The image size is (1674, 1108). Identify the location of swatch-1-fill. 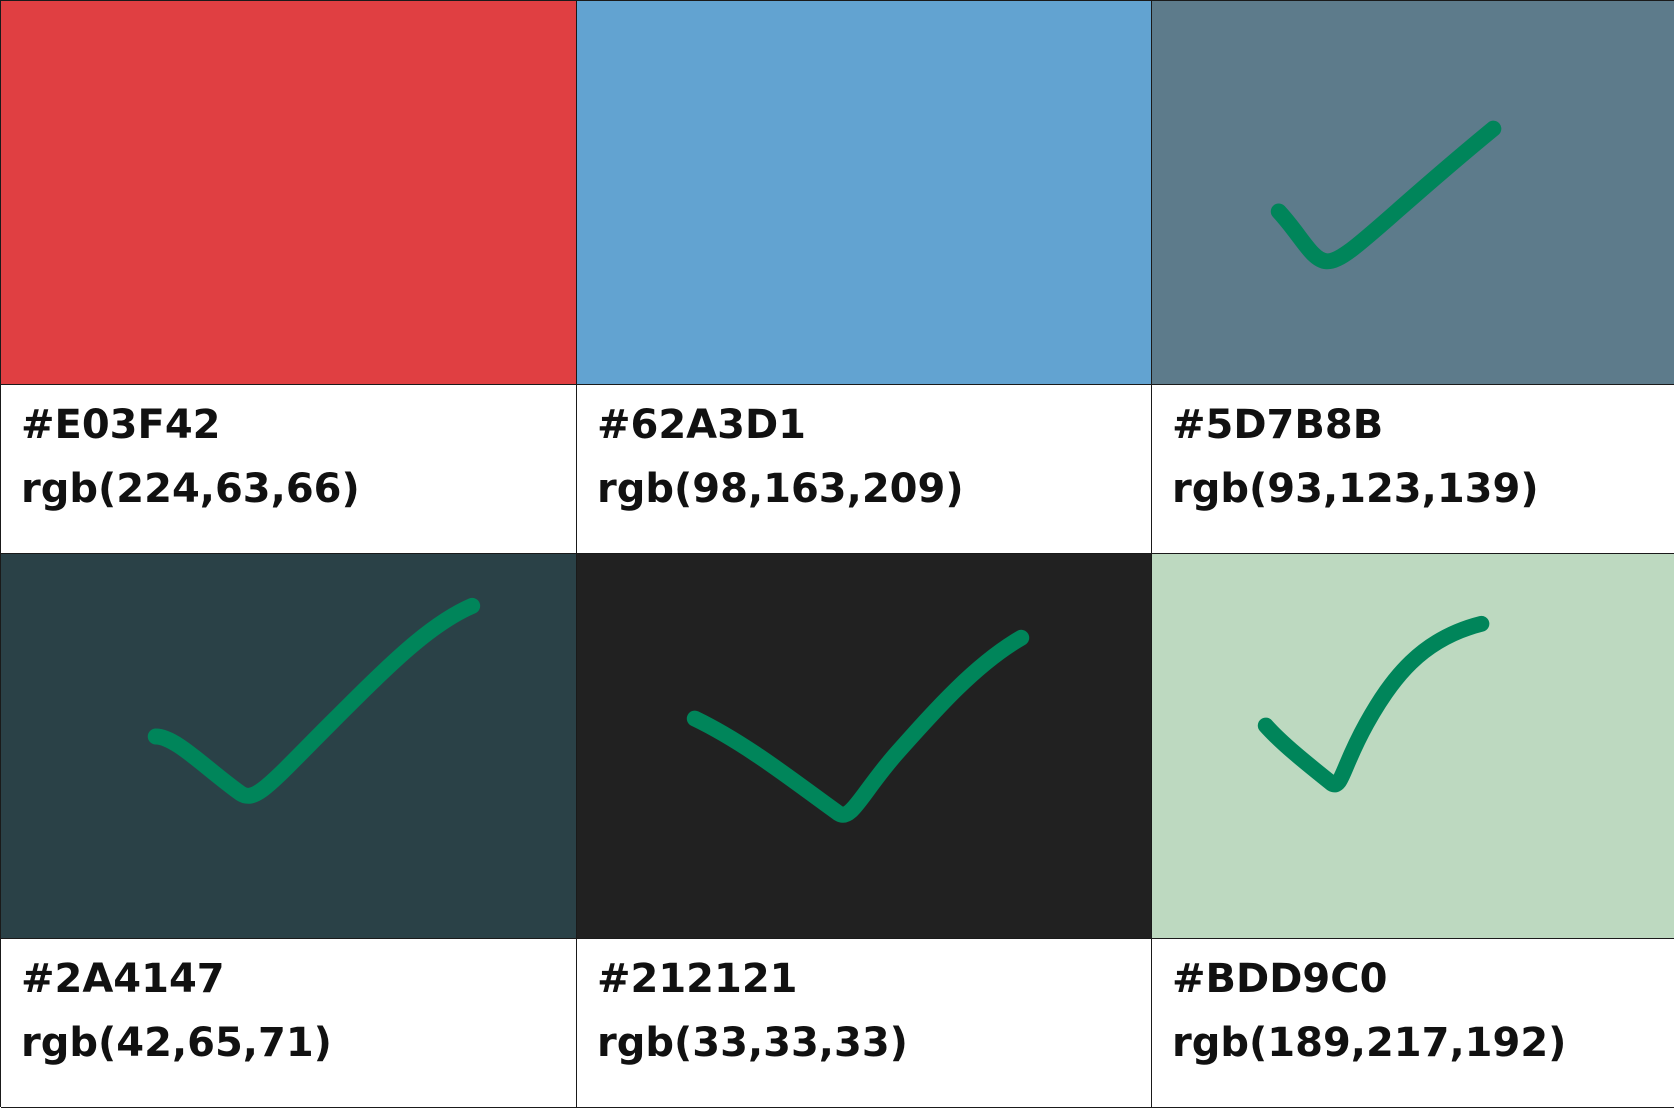
(288, 192).